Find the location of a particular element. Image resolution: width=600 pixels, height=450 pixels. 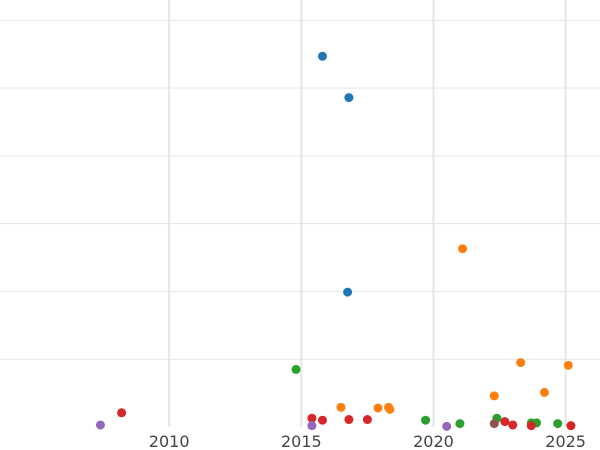

x-tick-label-3: 2025 is located at coordinates (565, 441).